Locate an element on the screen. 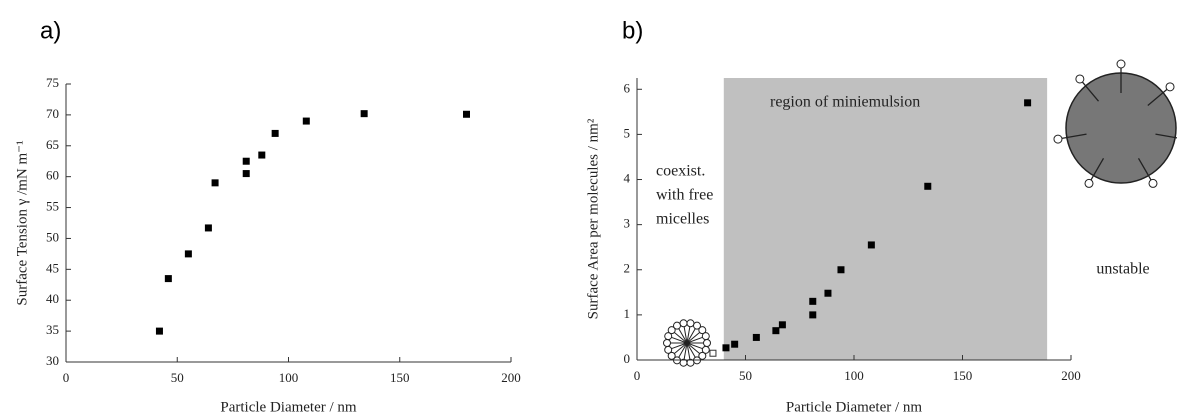 This screenshot has width=1177, height=418. y-tick-label: 65 is located at coordinates (52, 144).